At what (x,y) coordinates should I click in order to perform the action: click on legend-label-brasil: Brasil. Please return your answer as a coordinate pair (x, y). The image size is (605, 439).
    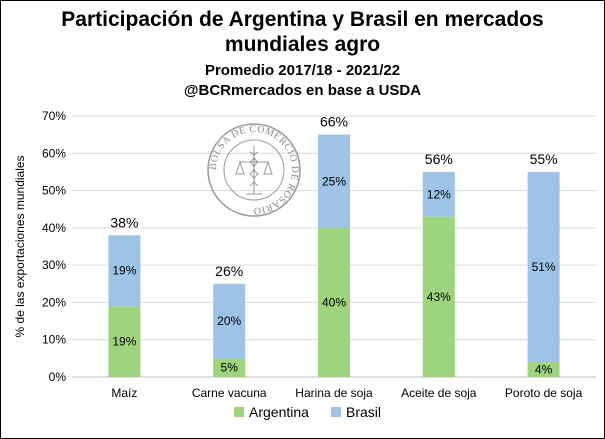
    Looking at the image, I should click on (363, 412).